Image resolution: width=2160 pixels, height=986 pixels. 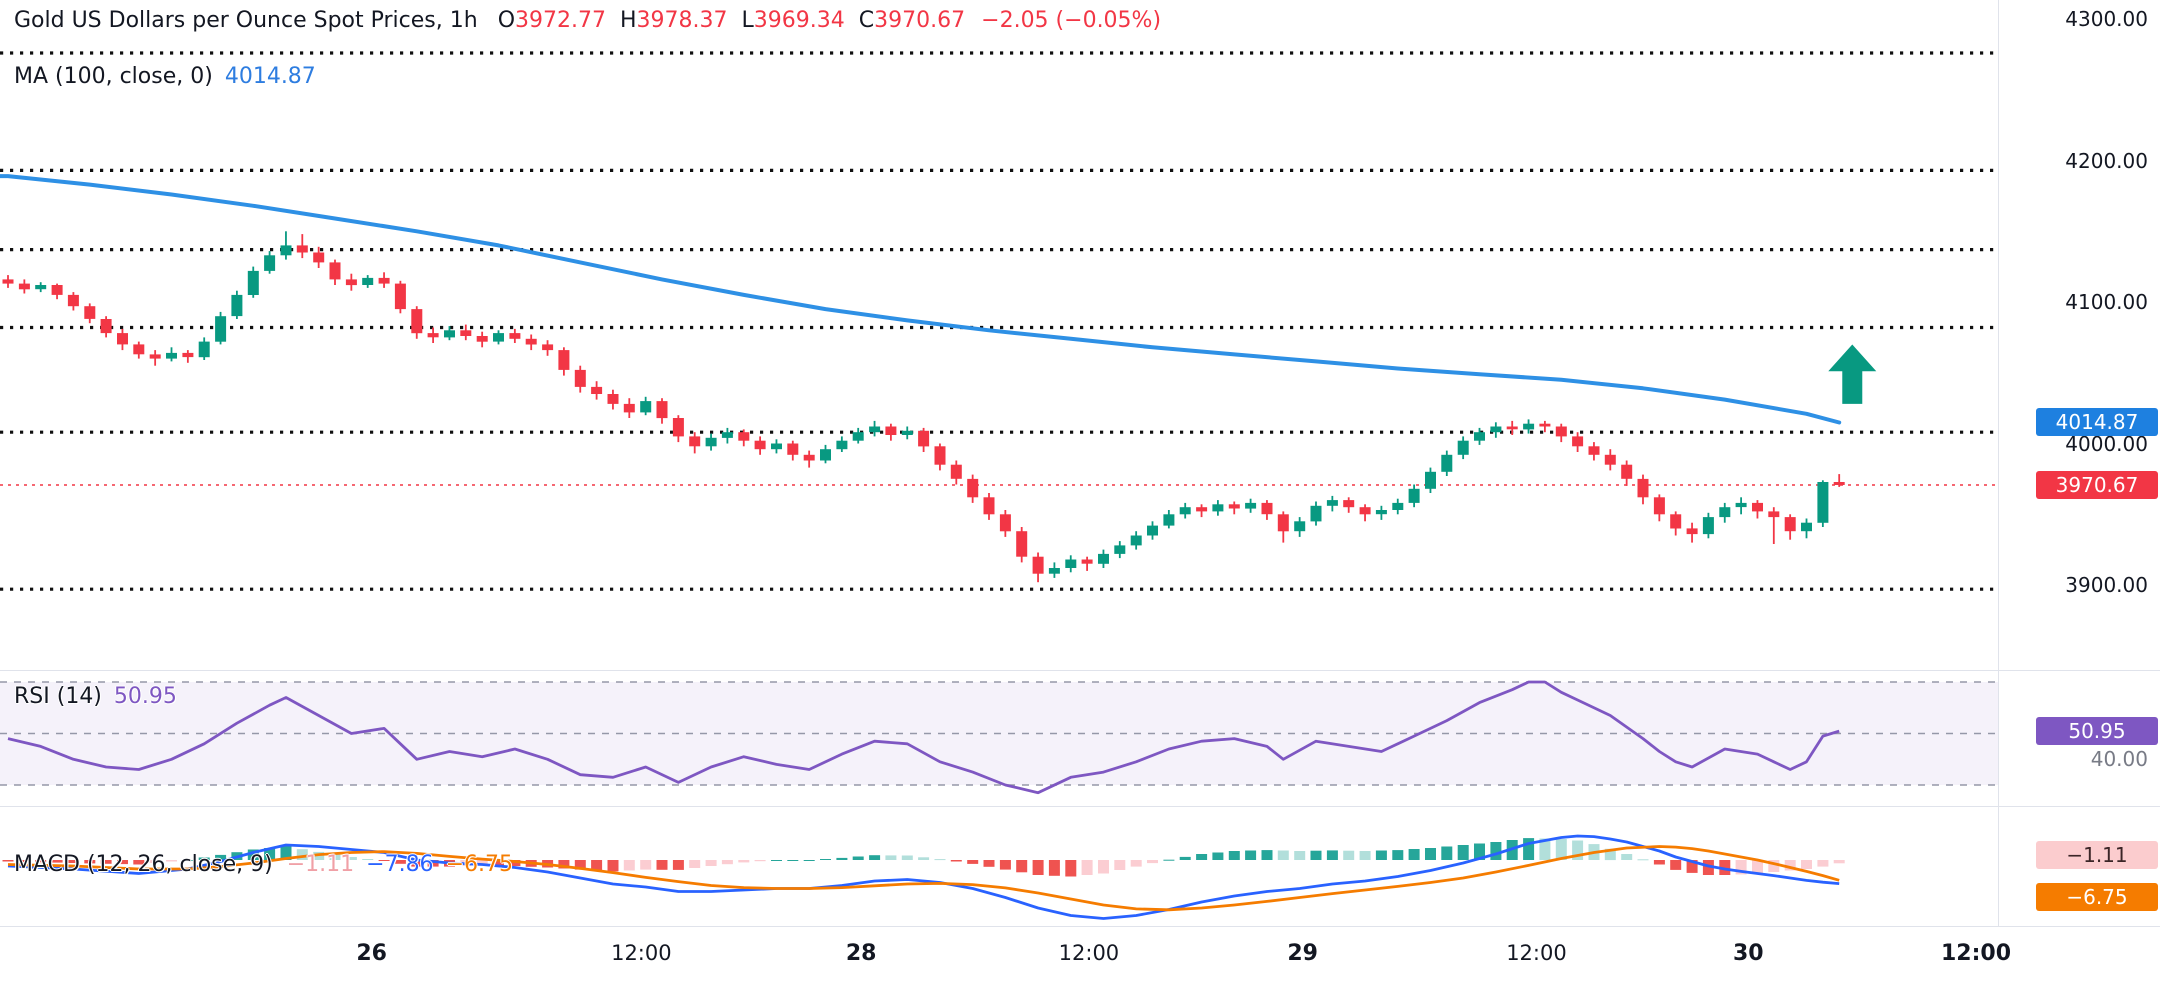 What do you see at coordinates (682, 20) in the screenshot?
I see `high-value: 3978.37` at bounding box center [682, 20].